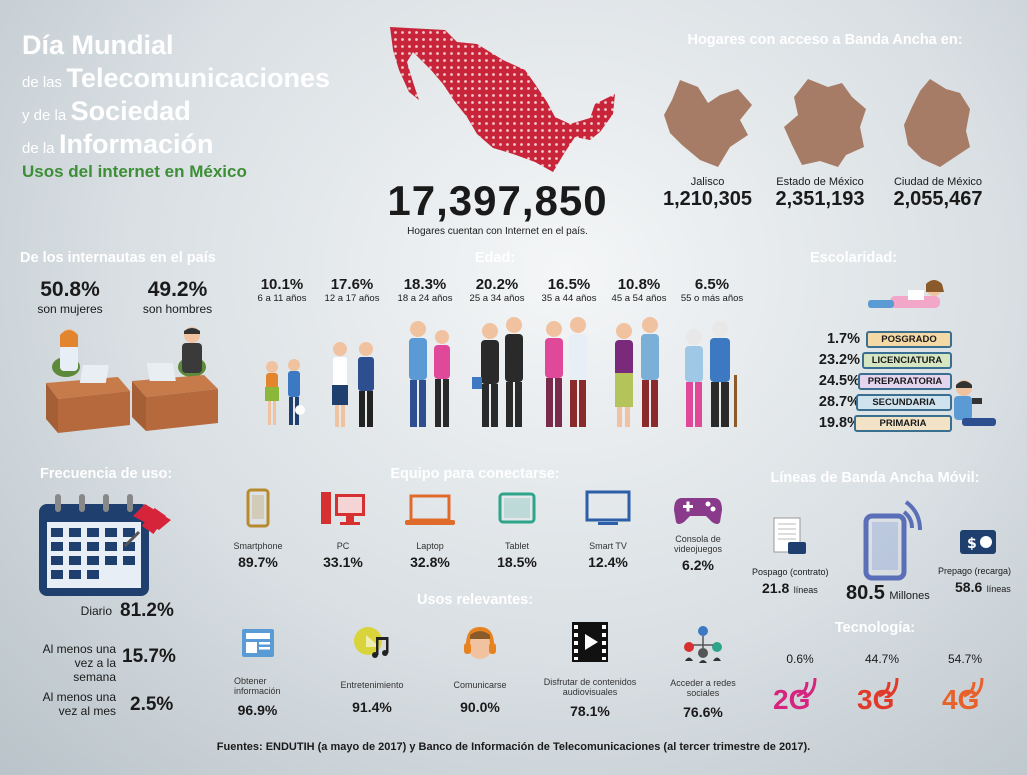 This screenshot has width=1027, height=775. Describe the element at coordinates (843, 339) in the screenshot. I see `schooling-pct-posgrado: 1.7%` at that location.